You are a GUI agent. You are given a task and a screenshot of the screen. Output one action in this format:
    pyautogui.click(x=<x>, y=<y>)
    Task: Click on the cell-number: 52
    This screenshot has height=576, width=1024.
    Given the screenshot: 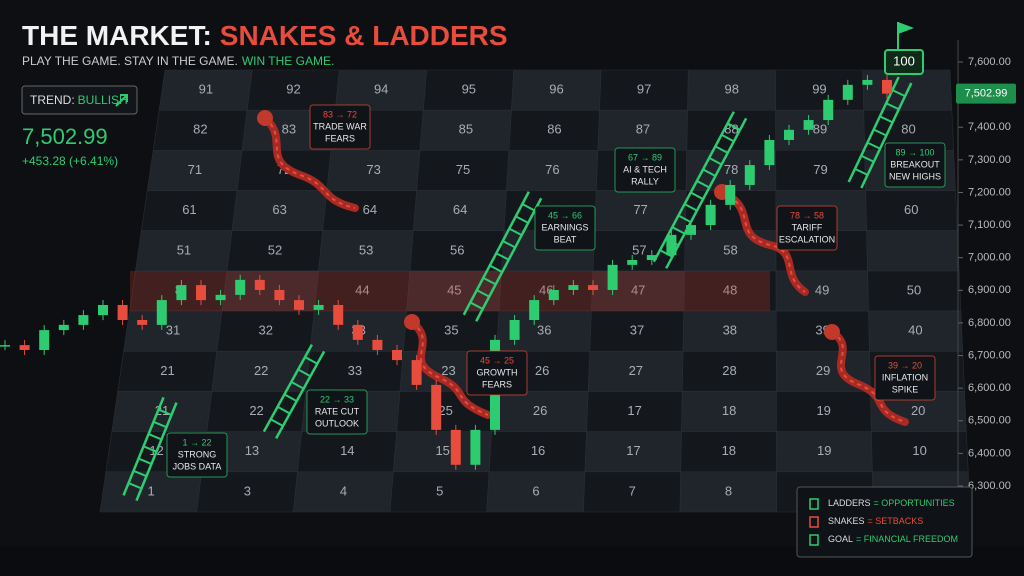 What is the action you would take?
    pyautogui.click(x=275, y=249)
    